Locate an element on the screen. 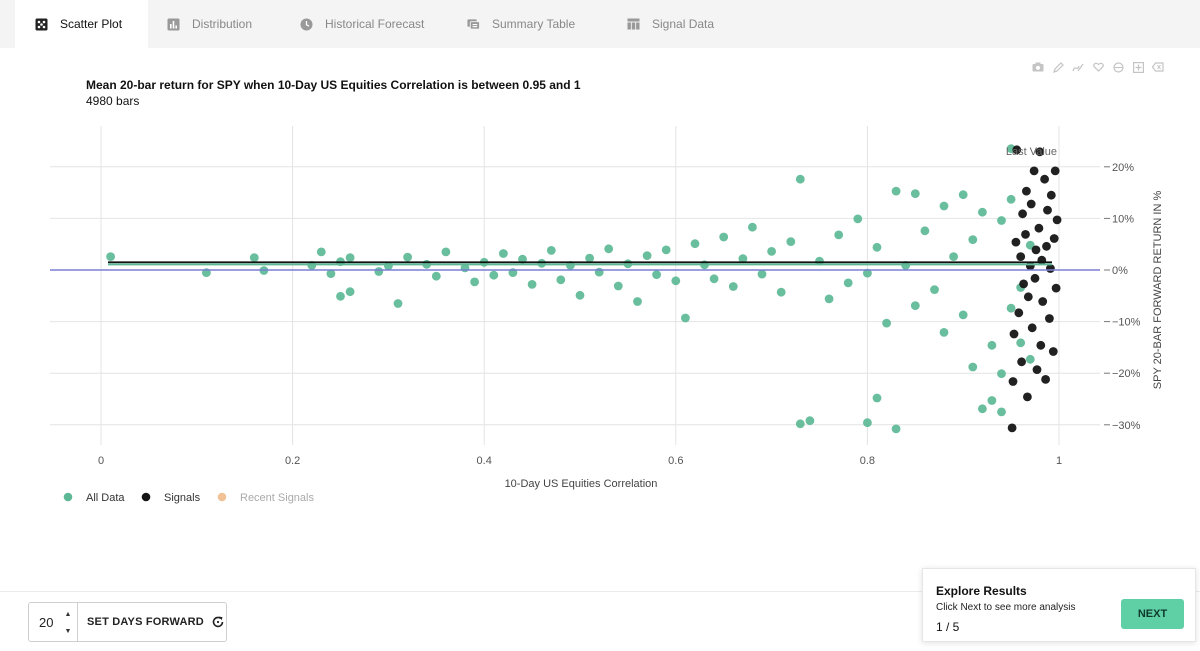  days-forward-stepper: 20 ▲ ▼ is located at coordinates (53, 622).